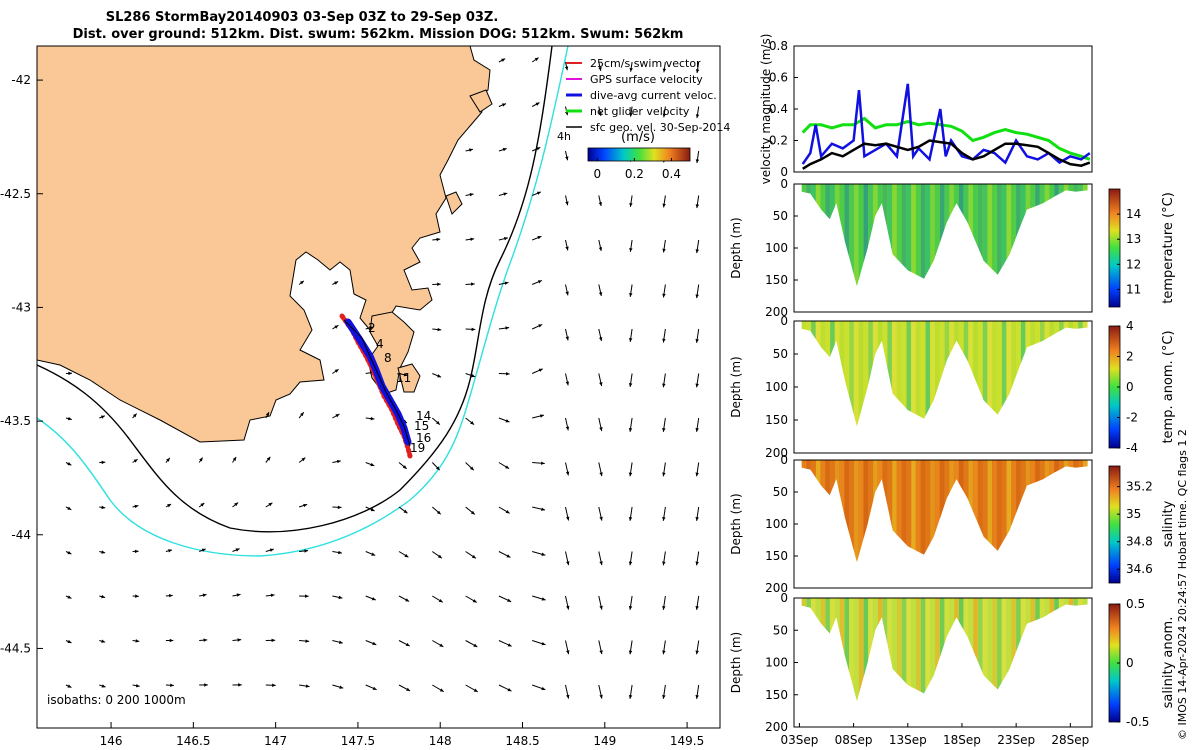  Describe the element at coordinates (1114, 524) in the screenshot. I see `section-colorbar` at that location.